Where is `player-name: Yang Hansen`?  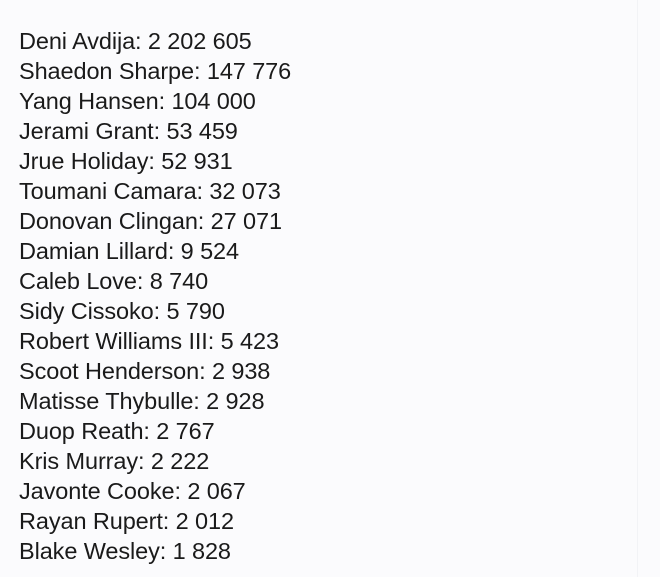 player-name: Yang Hansen is located at coordinates (89, 101).